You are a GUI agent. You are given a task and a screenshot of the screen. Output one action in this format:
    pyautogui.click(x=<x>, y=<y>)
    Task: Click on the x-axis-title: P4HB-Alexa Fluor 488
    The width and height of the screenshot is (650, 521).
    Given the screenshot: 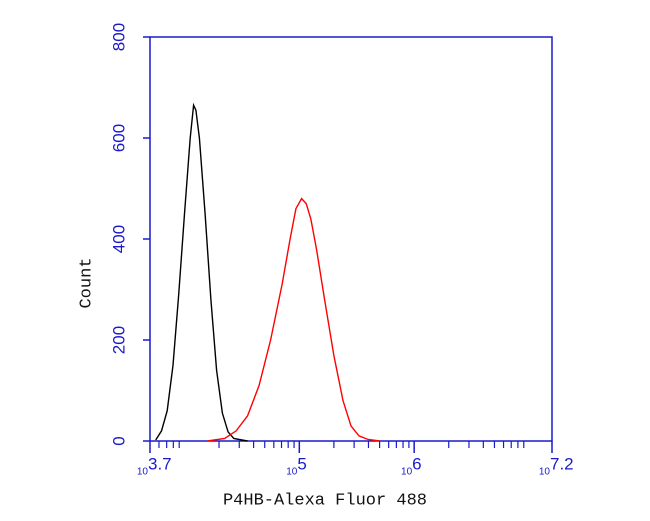 What is the action you would take?
    pyautogui.click(x=325, y=500)
    